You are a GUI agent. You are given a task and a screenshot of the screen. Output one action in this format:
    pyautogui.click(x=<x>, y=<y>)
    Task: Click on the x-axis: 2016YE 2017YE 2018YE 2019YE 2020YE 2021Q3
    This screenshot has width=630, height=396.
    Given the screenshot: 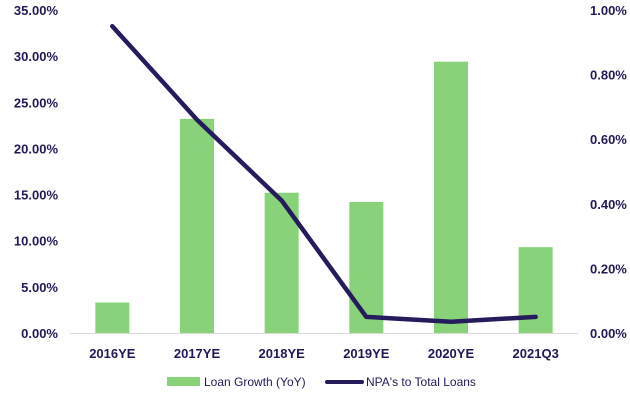 What is the action you would take?
    pyautogui.click(x=324, y=347)
    